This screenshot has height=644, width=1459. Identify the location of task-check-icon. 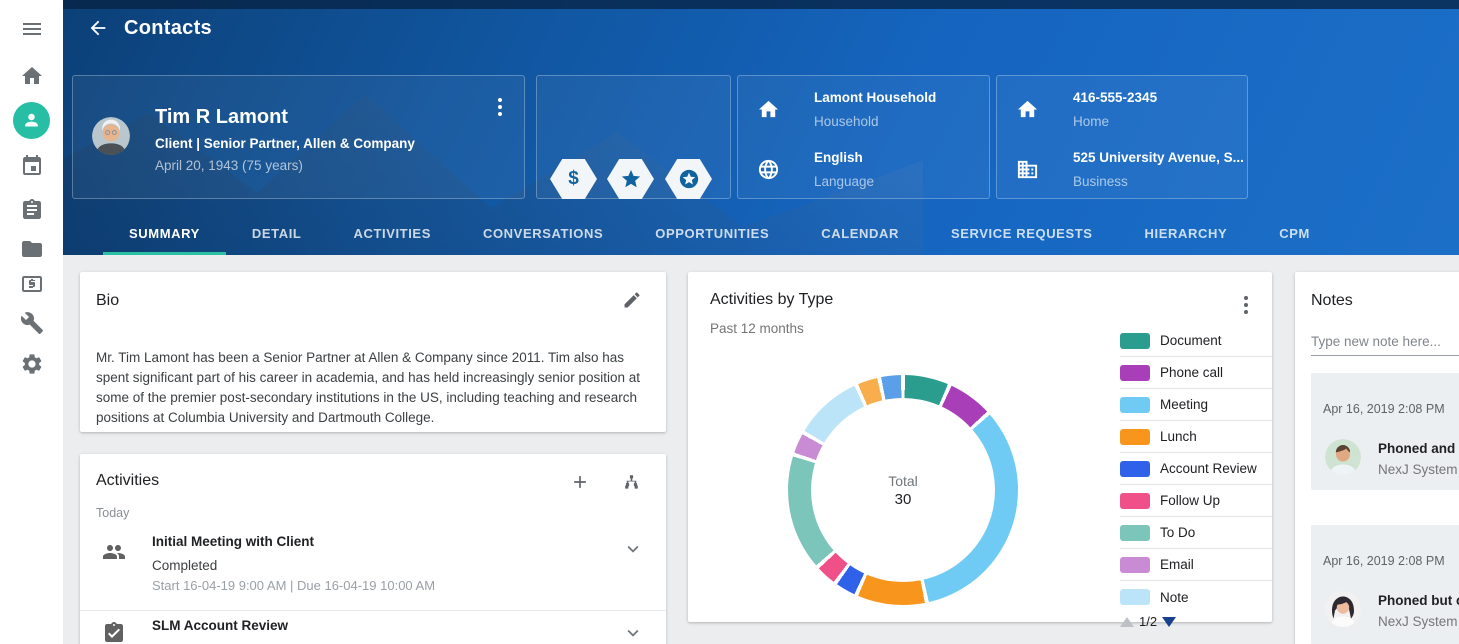
(114, 632).